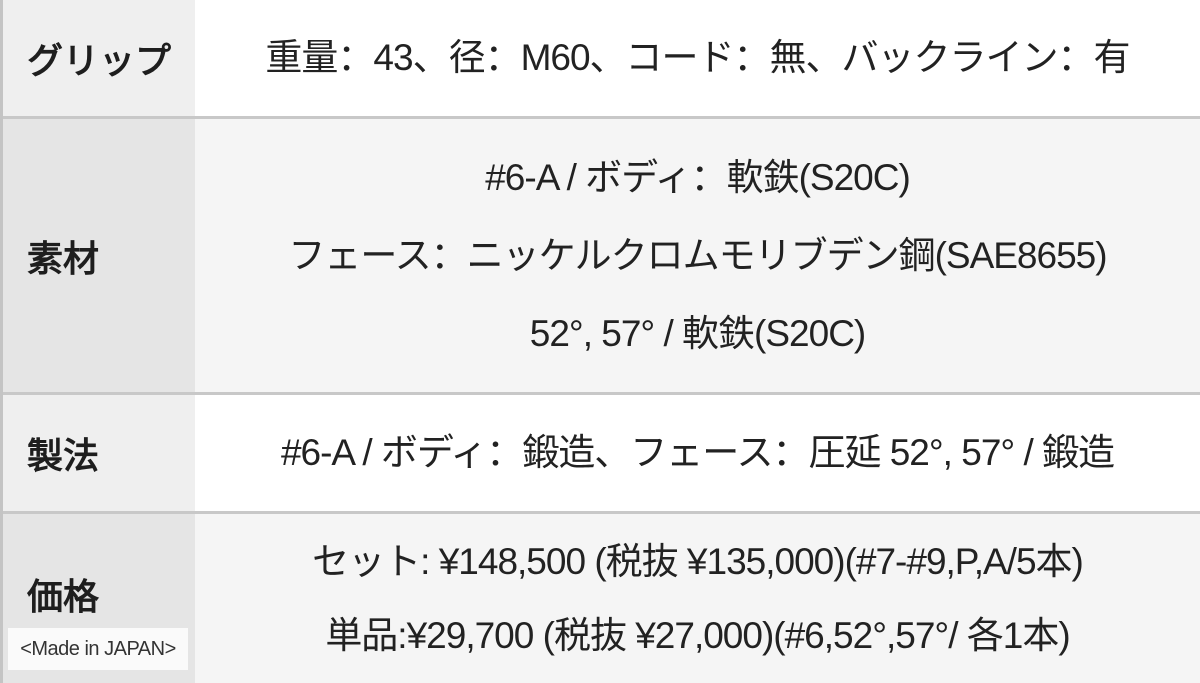 The image size is (1200, 683). I want to click on content-line: #6-A / ボディ：軟鉄(S20C), so click(698, 177).